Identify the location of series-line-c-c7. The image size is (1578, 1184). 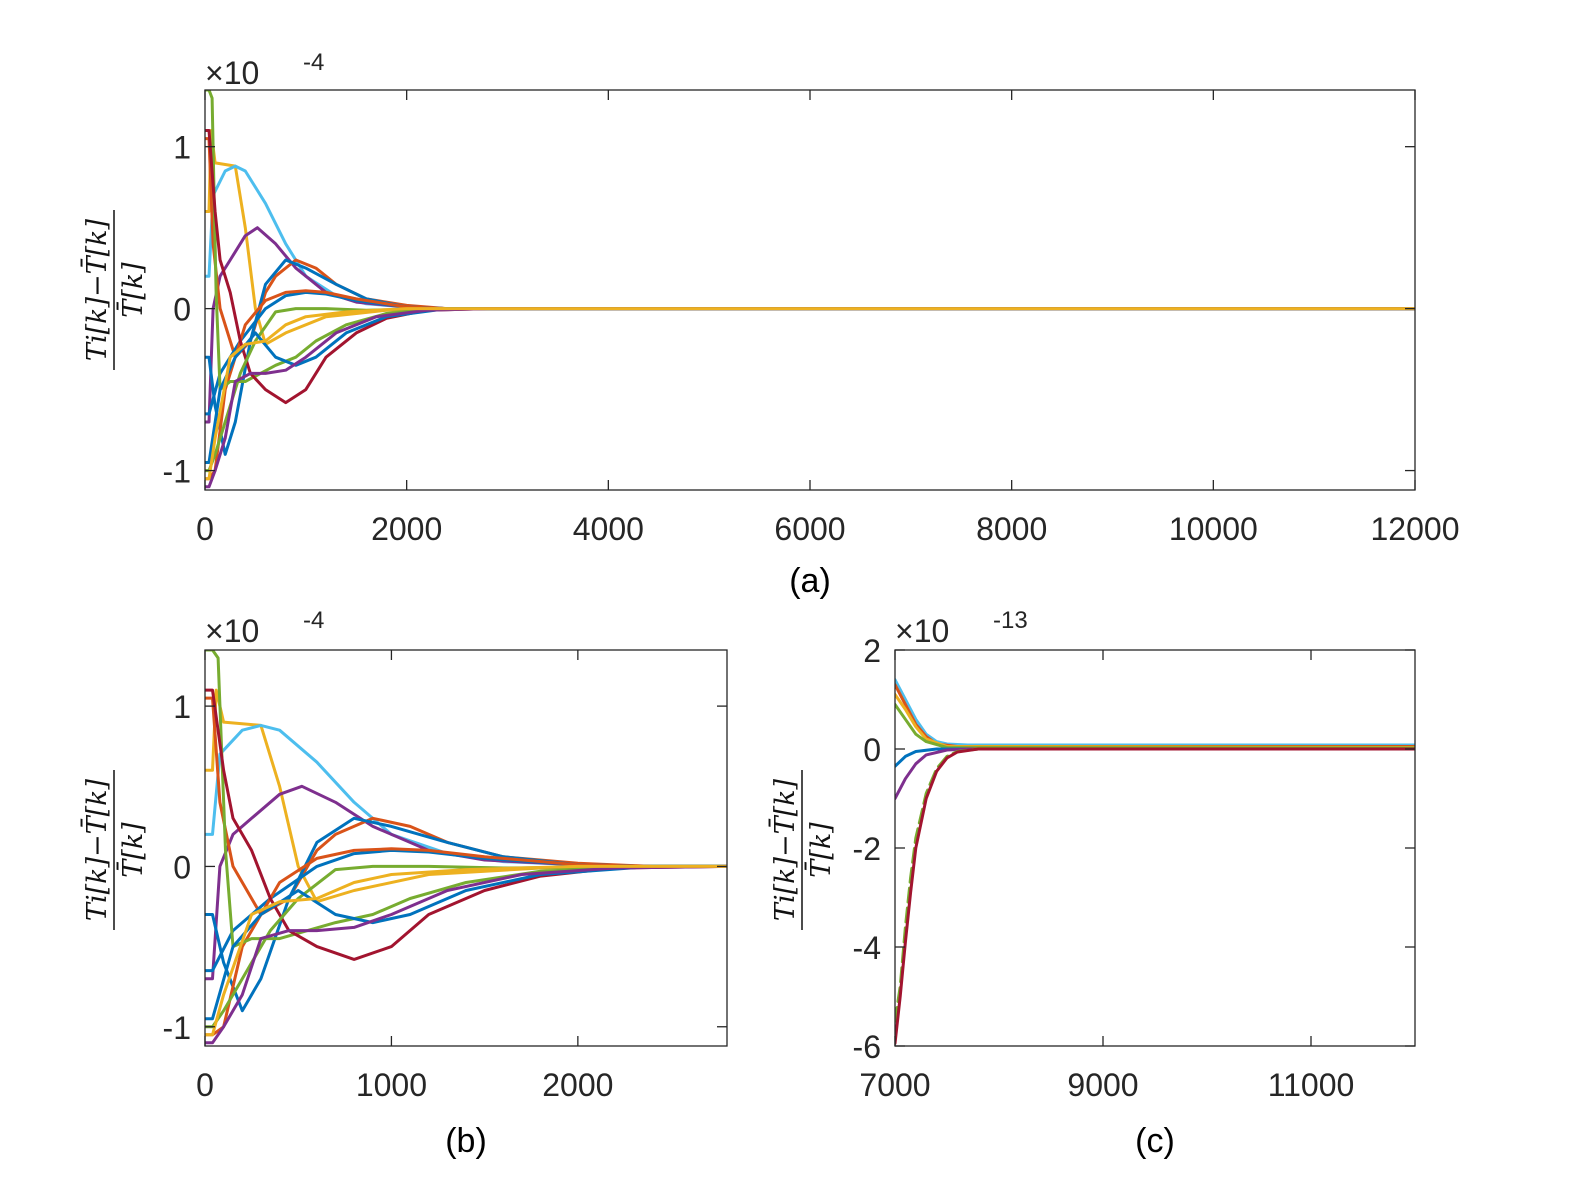
(1155, 885).